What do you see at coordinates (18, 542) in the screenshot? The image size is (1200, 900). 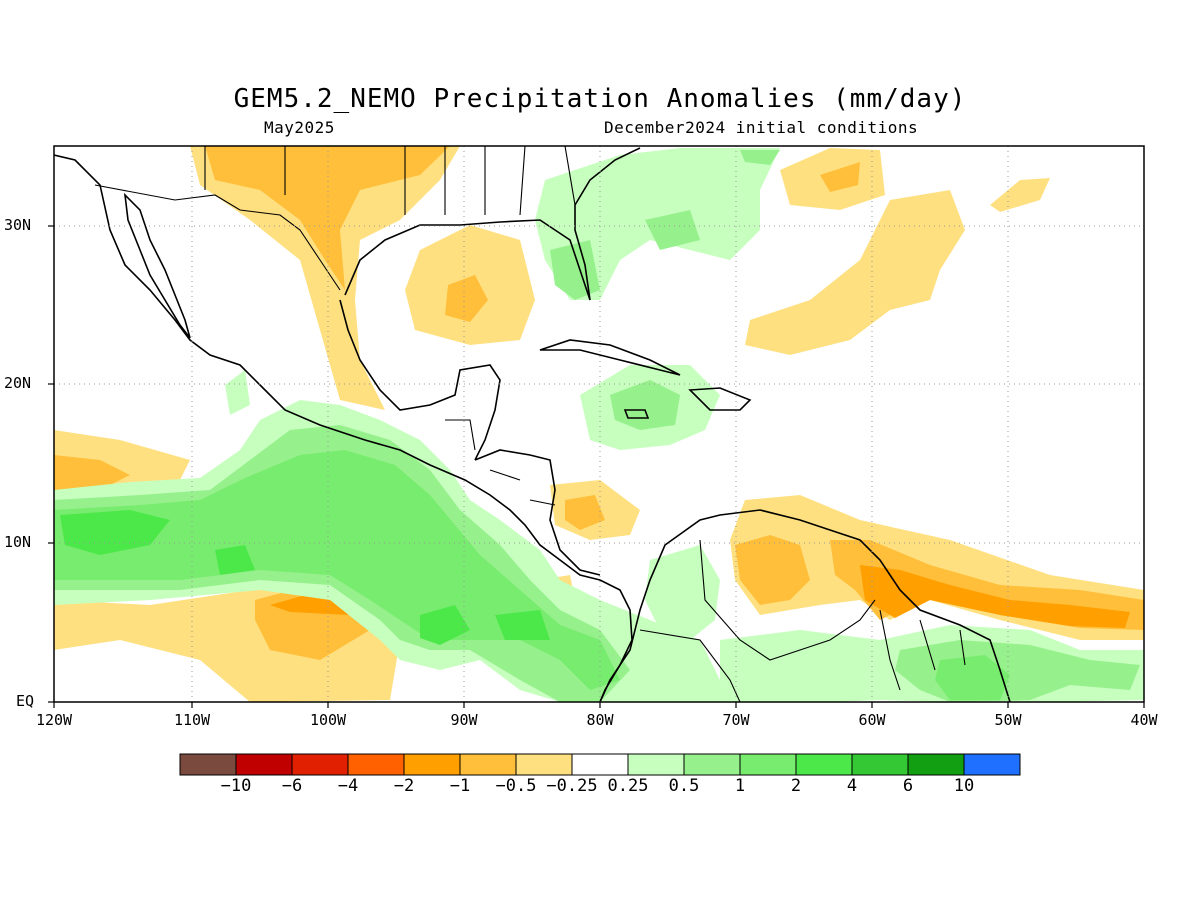 I see `lat-label-10n: 10N` at bounding box center [18, 542].